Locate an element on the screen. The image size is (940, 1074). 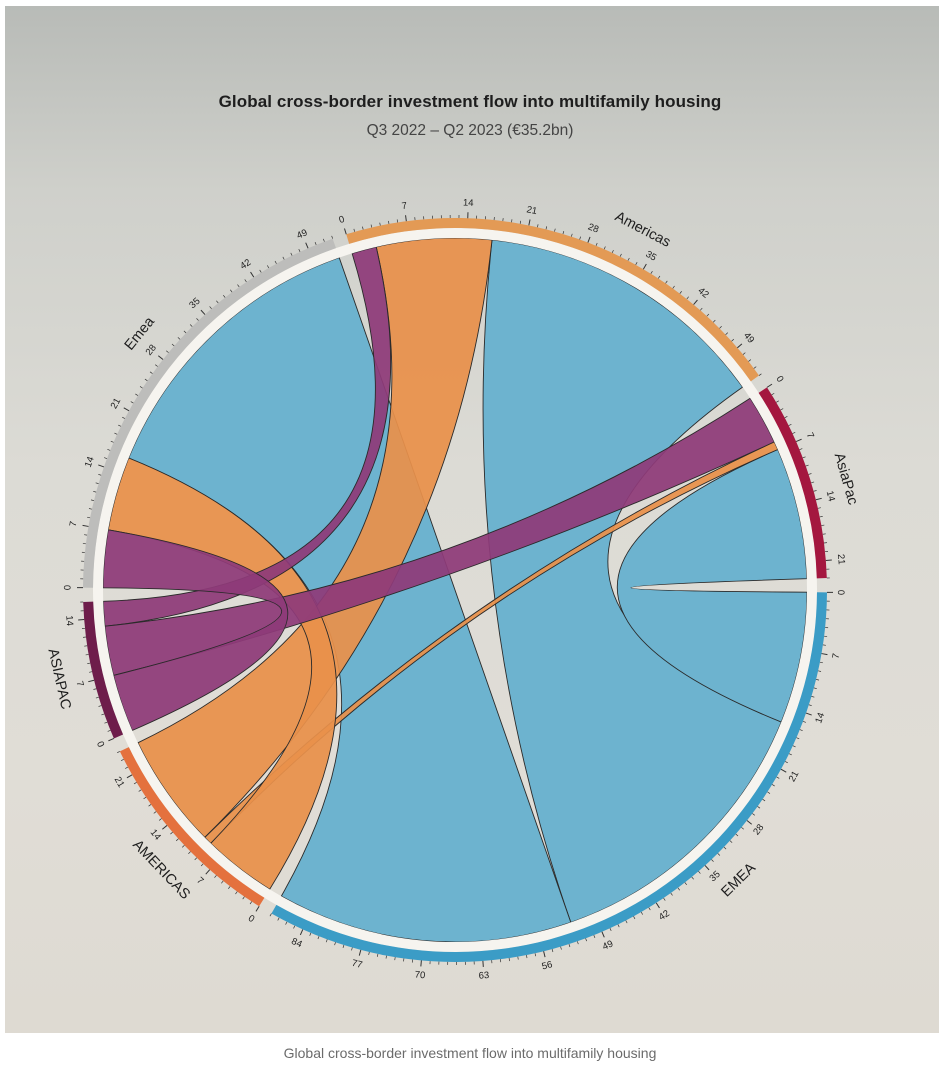
group-arc-src_asiapac is located at coordinates (103, 670).